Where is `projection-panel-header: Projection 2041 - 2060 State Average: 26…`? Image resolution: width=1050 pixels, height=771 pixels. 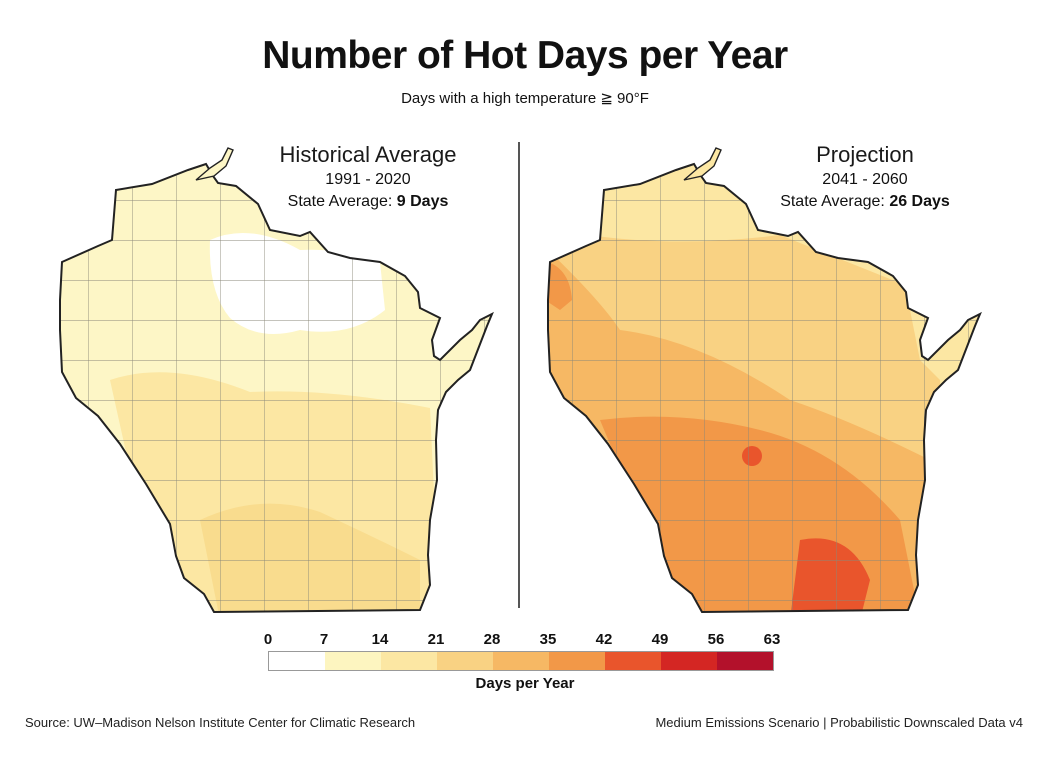
projection-panel-header: Projection 2041 - 2060 State Average: 26… is located at coordinates (865, 177).